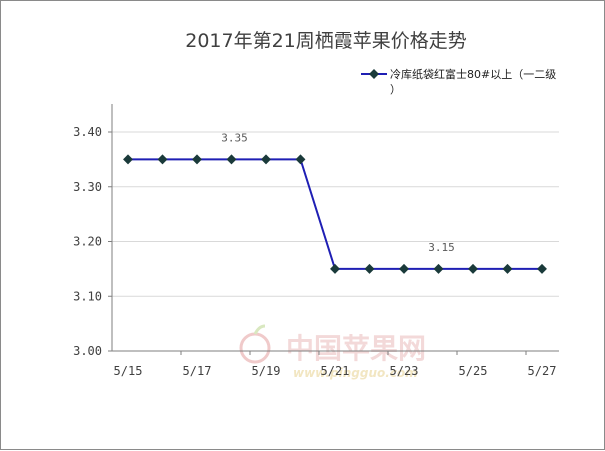 The height and width of the screenshot is (451, 605). What do you see at coordinates (87, 351) in the screenshot?
I see `y-tick-label: 3.00` at bounding box center [87, 351].